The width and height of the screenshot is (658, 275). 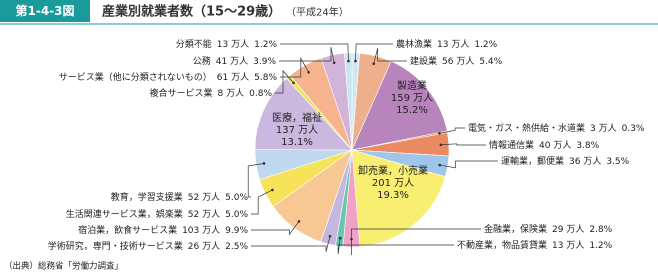 I want to click on slice-label: 201 万人, so click(x=393, y=183).